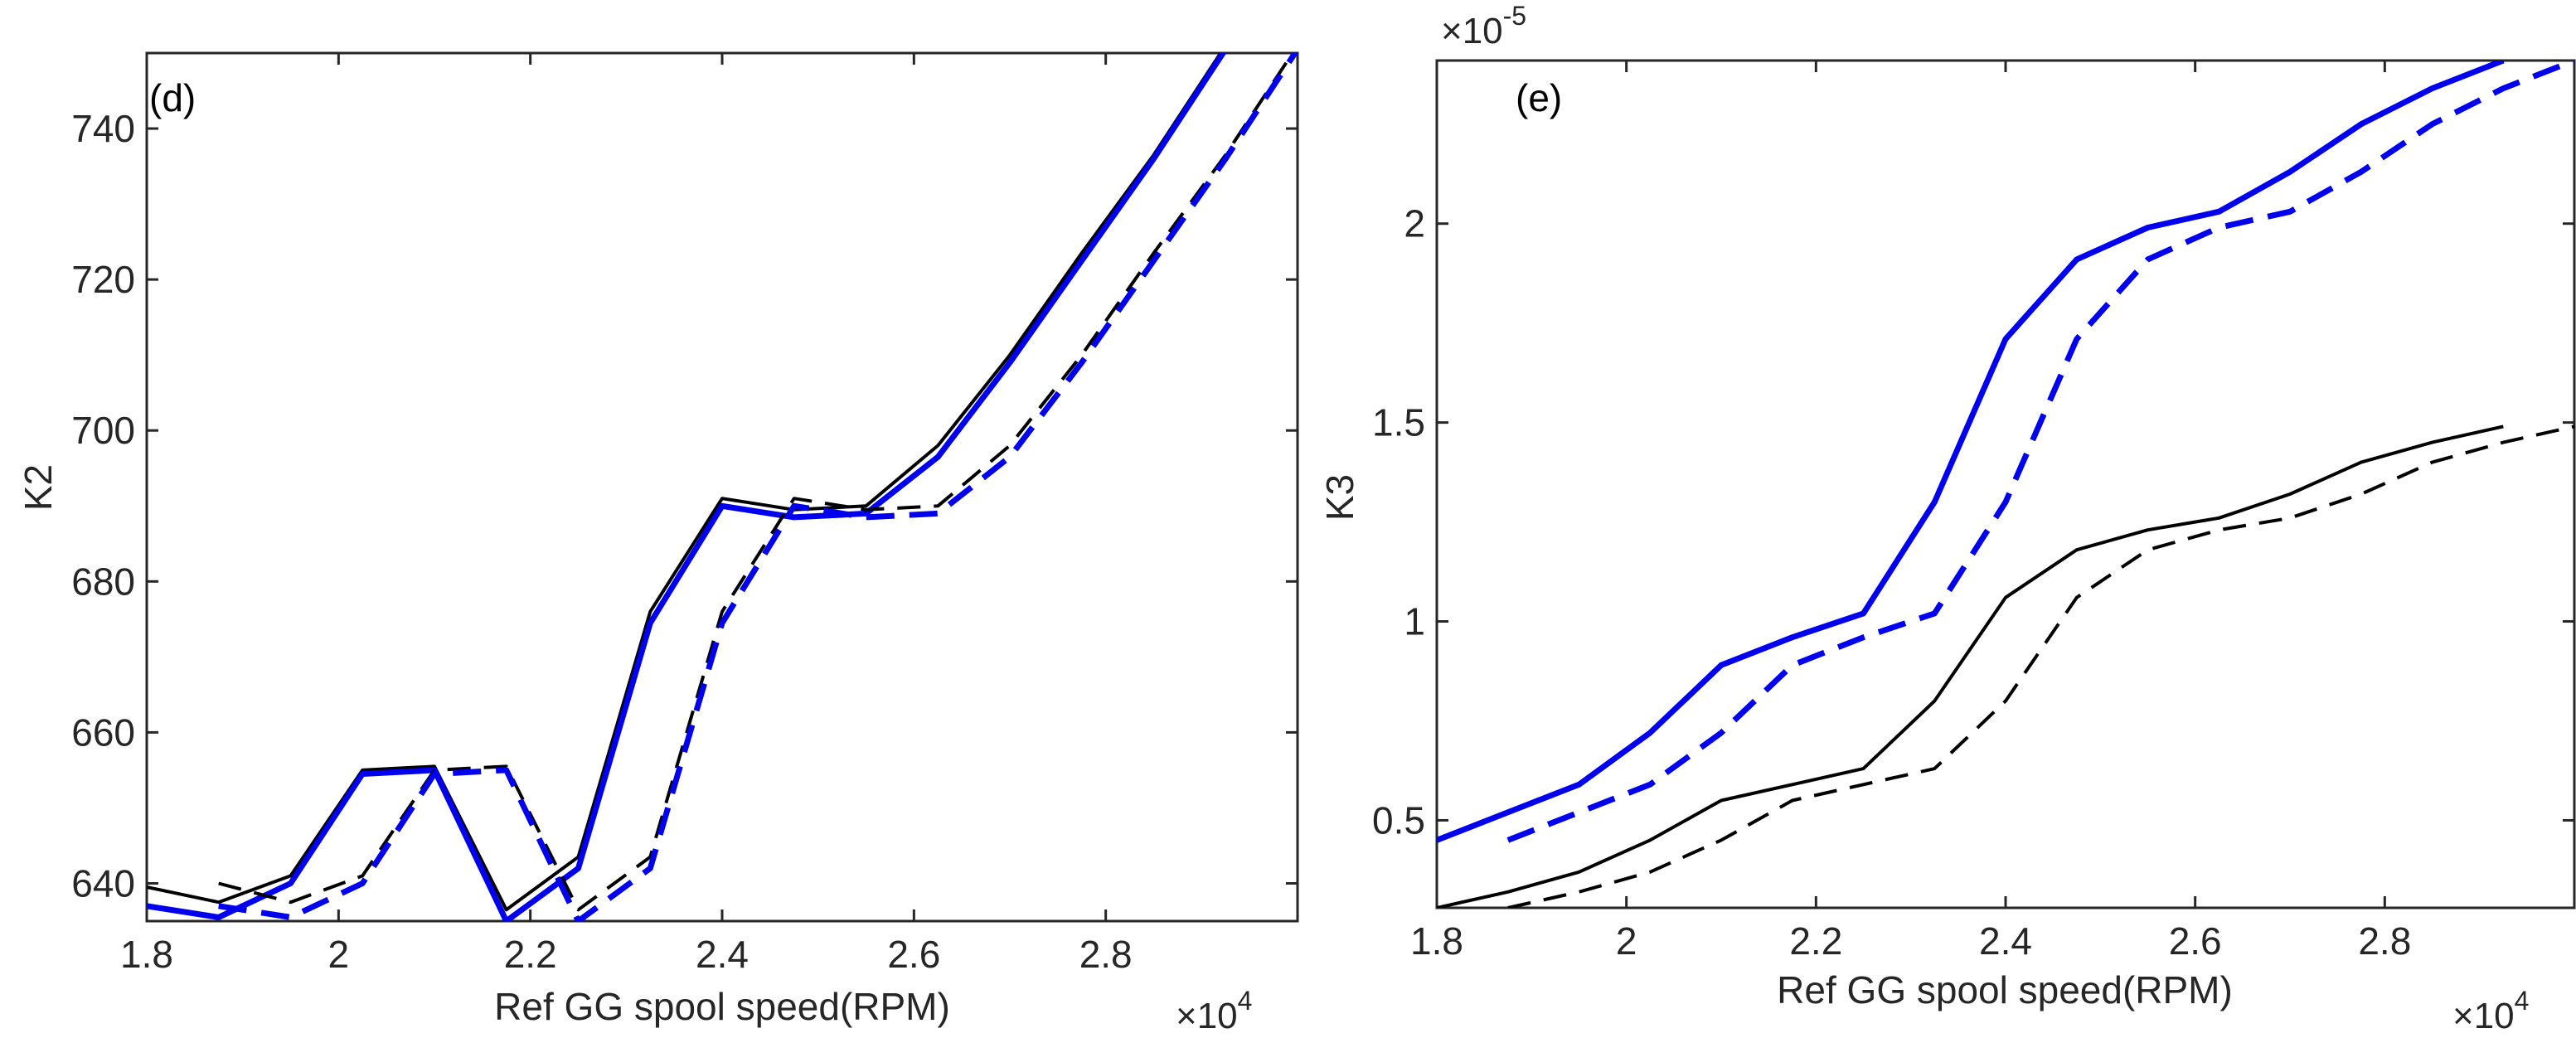 This screenshot has width=2576, height=1038. What do you see at coordinates (1398, 422) in the screenshot?
I see `y-tick-label: 1.5` at bounding box center [1398, 422].